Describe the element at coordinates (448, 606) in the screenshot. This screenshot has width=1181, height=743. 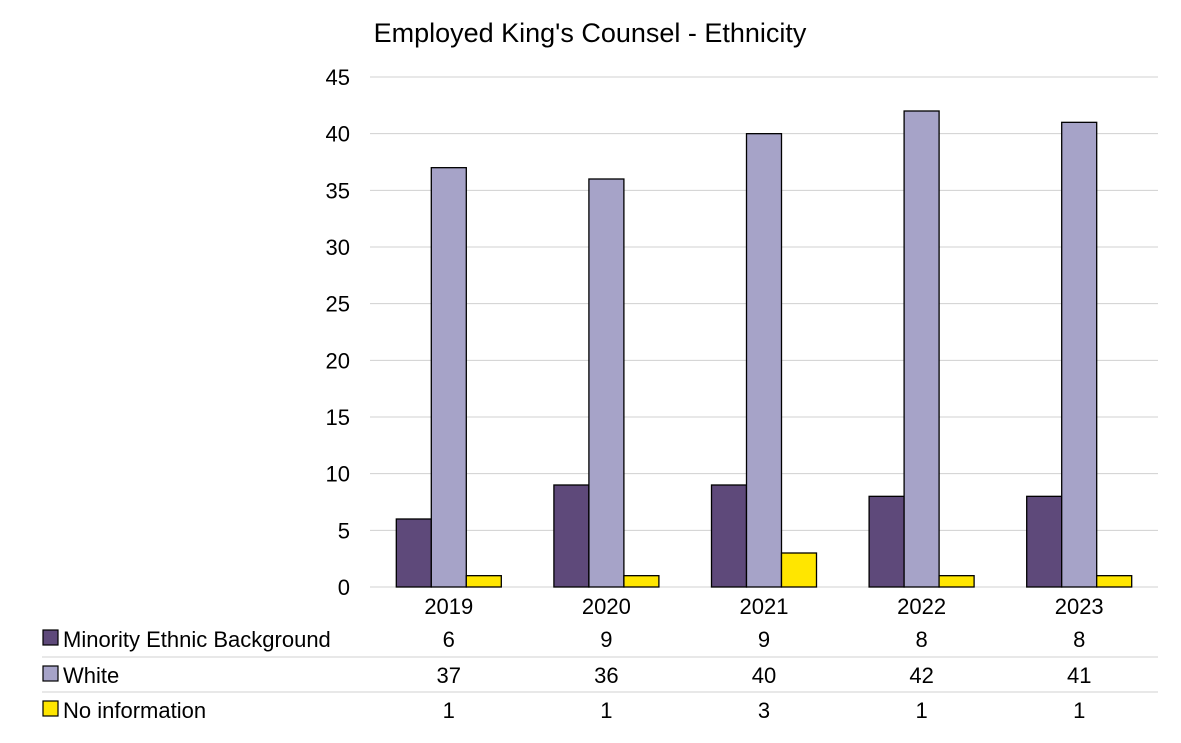
I see `x-tick-label: 2019` at that location.